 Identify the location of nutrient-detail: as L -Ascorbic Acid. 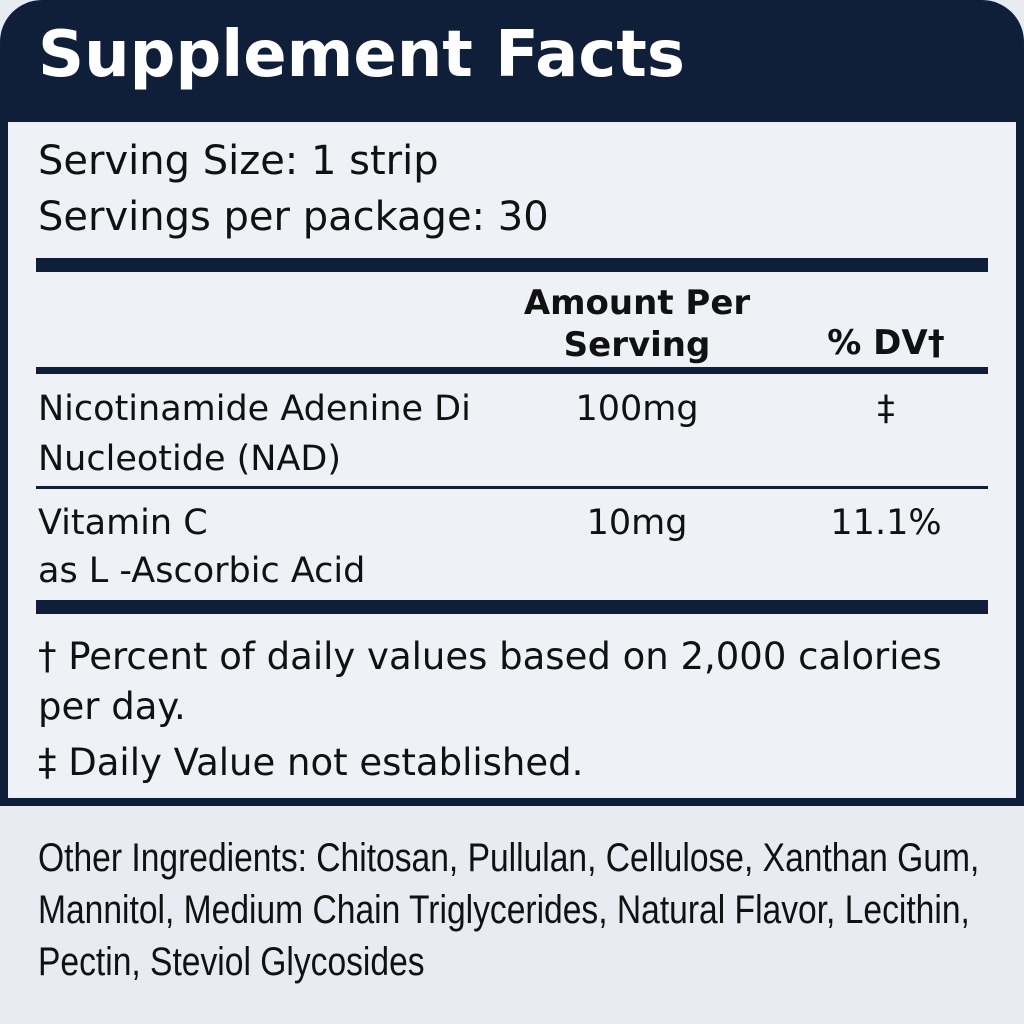
(202, 571).